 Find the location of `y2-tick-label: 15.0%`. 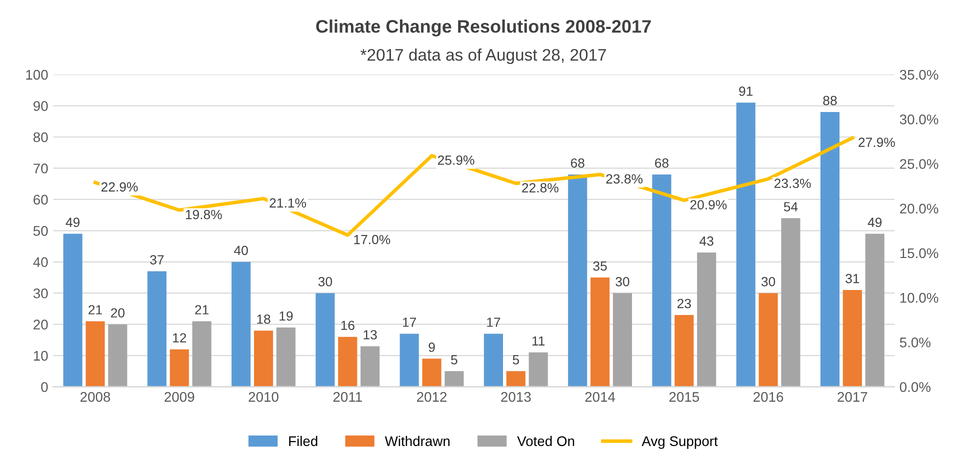

y2-tick-label: 15.0% is located at coordinates (919, 253).